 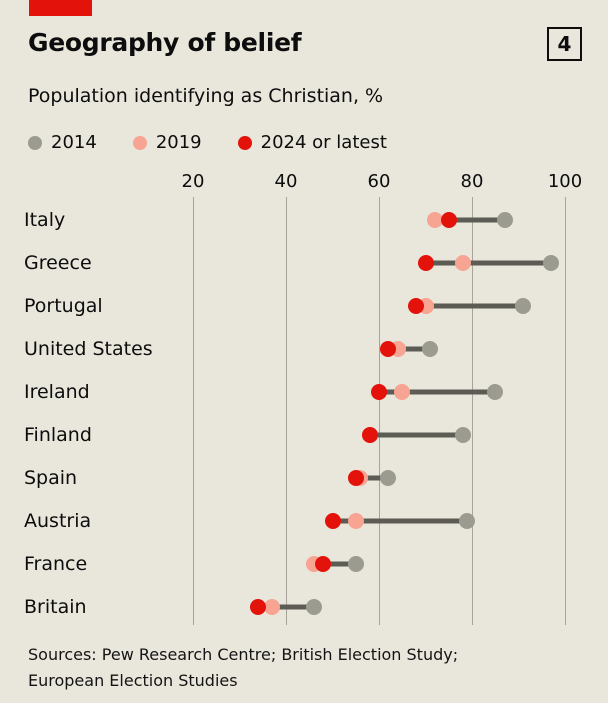 What do you see at coordinates (323, 142) in the screenshot?
I see `legend-label-2024: 2024 or latest` at bounding box center [323, 142].